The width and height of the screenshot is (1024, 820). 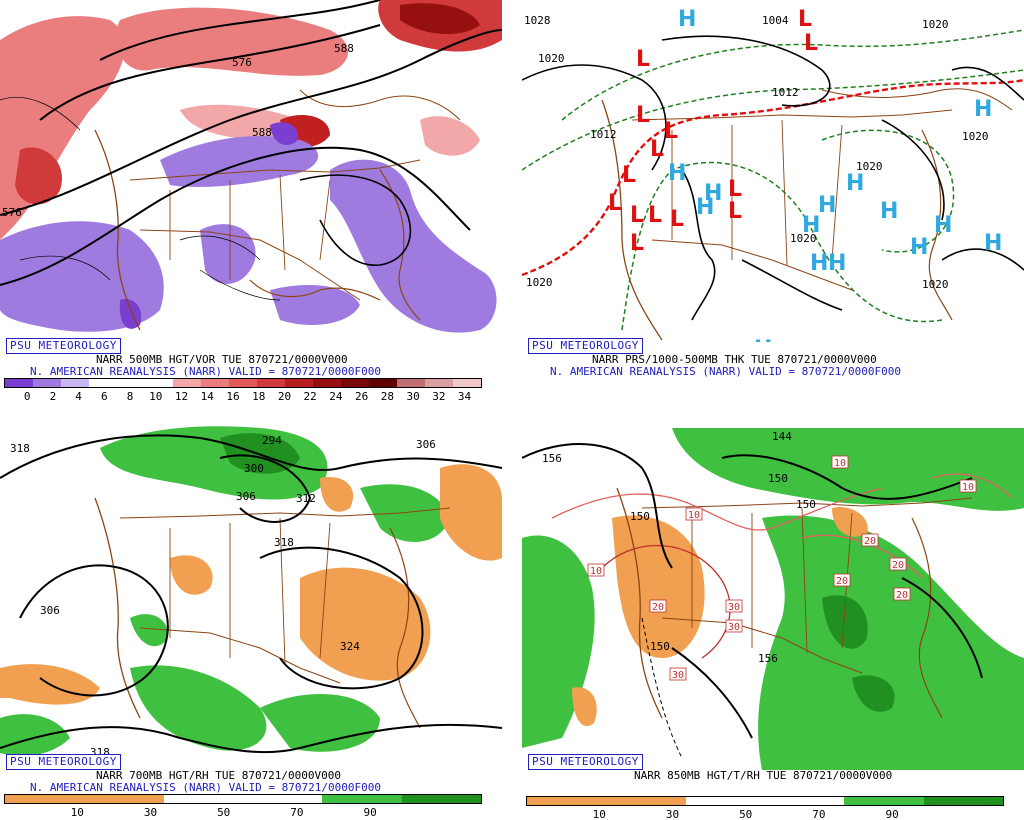 I want to click on isobar-label: 1004, so click(x=775, y=20).